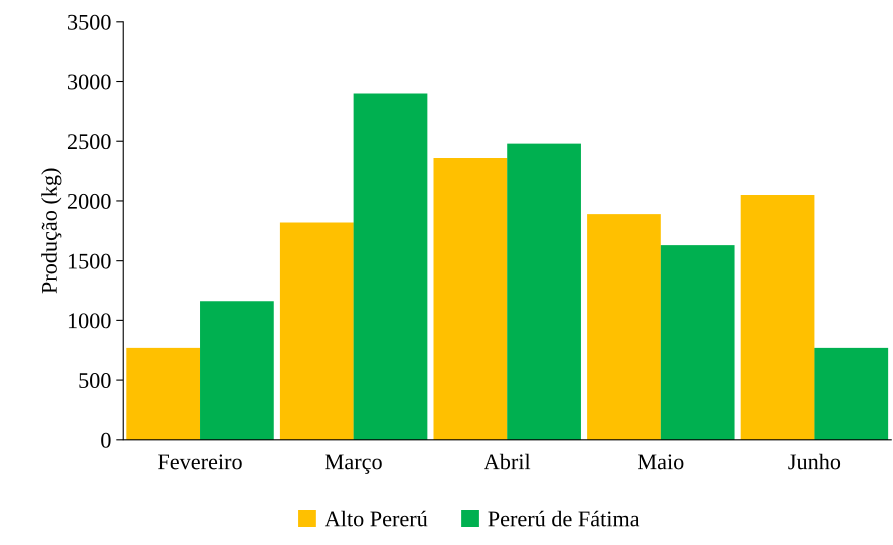  I want to click on x-tick-label: Maio, so click(661, 462).